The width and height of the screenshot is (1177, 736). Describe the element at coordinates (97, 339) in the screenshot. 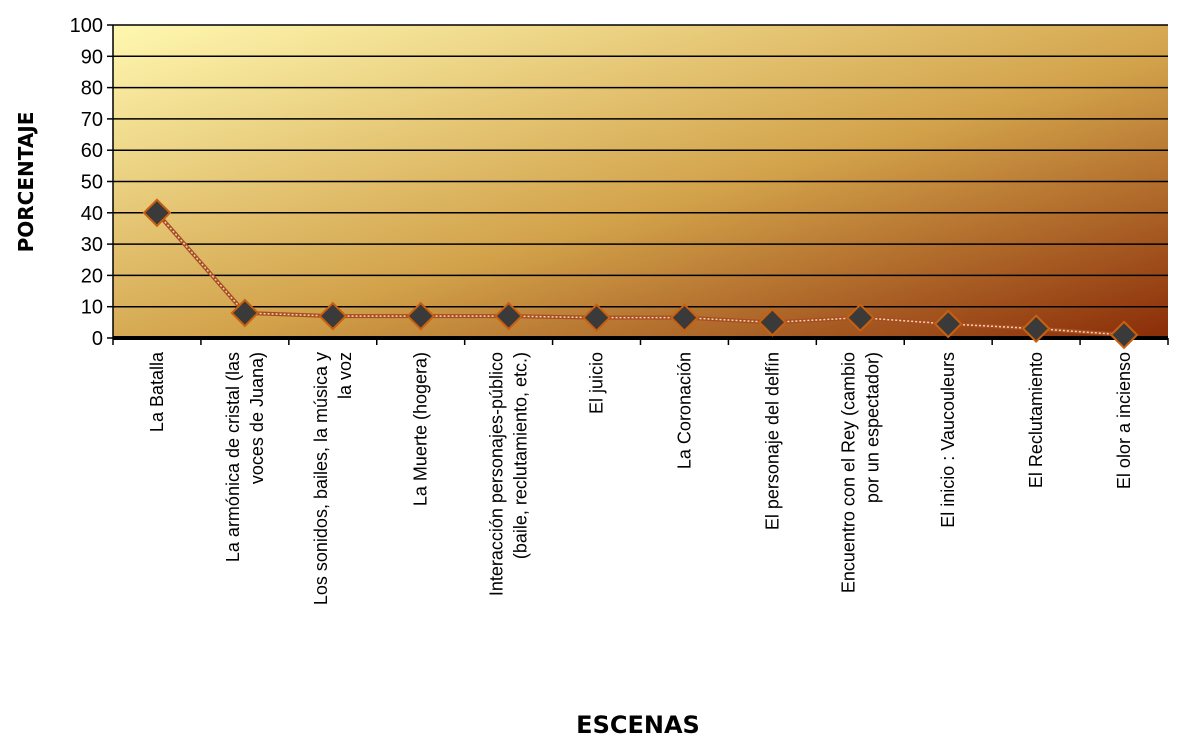

I see `y-tick-label: 0` at that location.